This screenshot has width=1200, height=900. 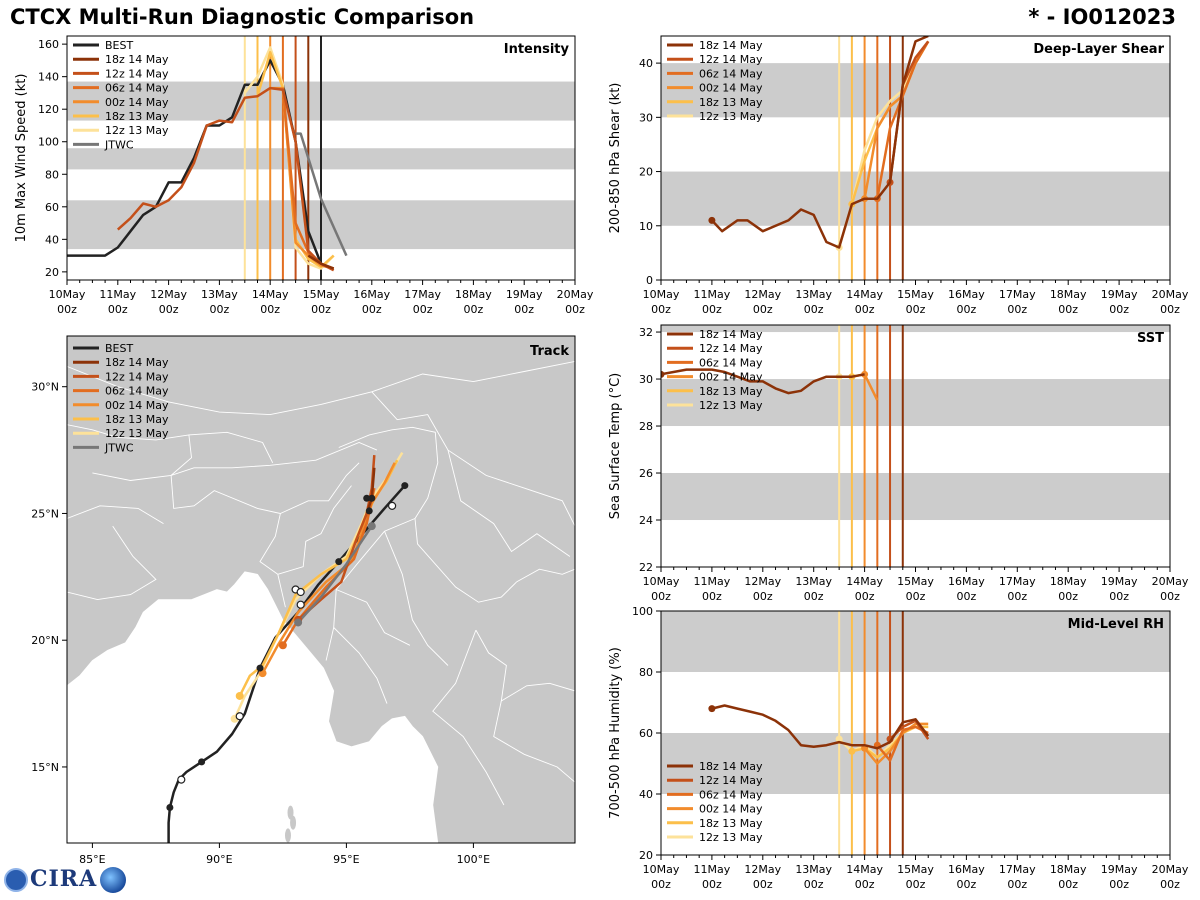 I want to click on y-tick-label: 100, so click(x=48, y=142).